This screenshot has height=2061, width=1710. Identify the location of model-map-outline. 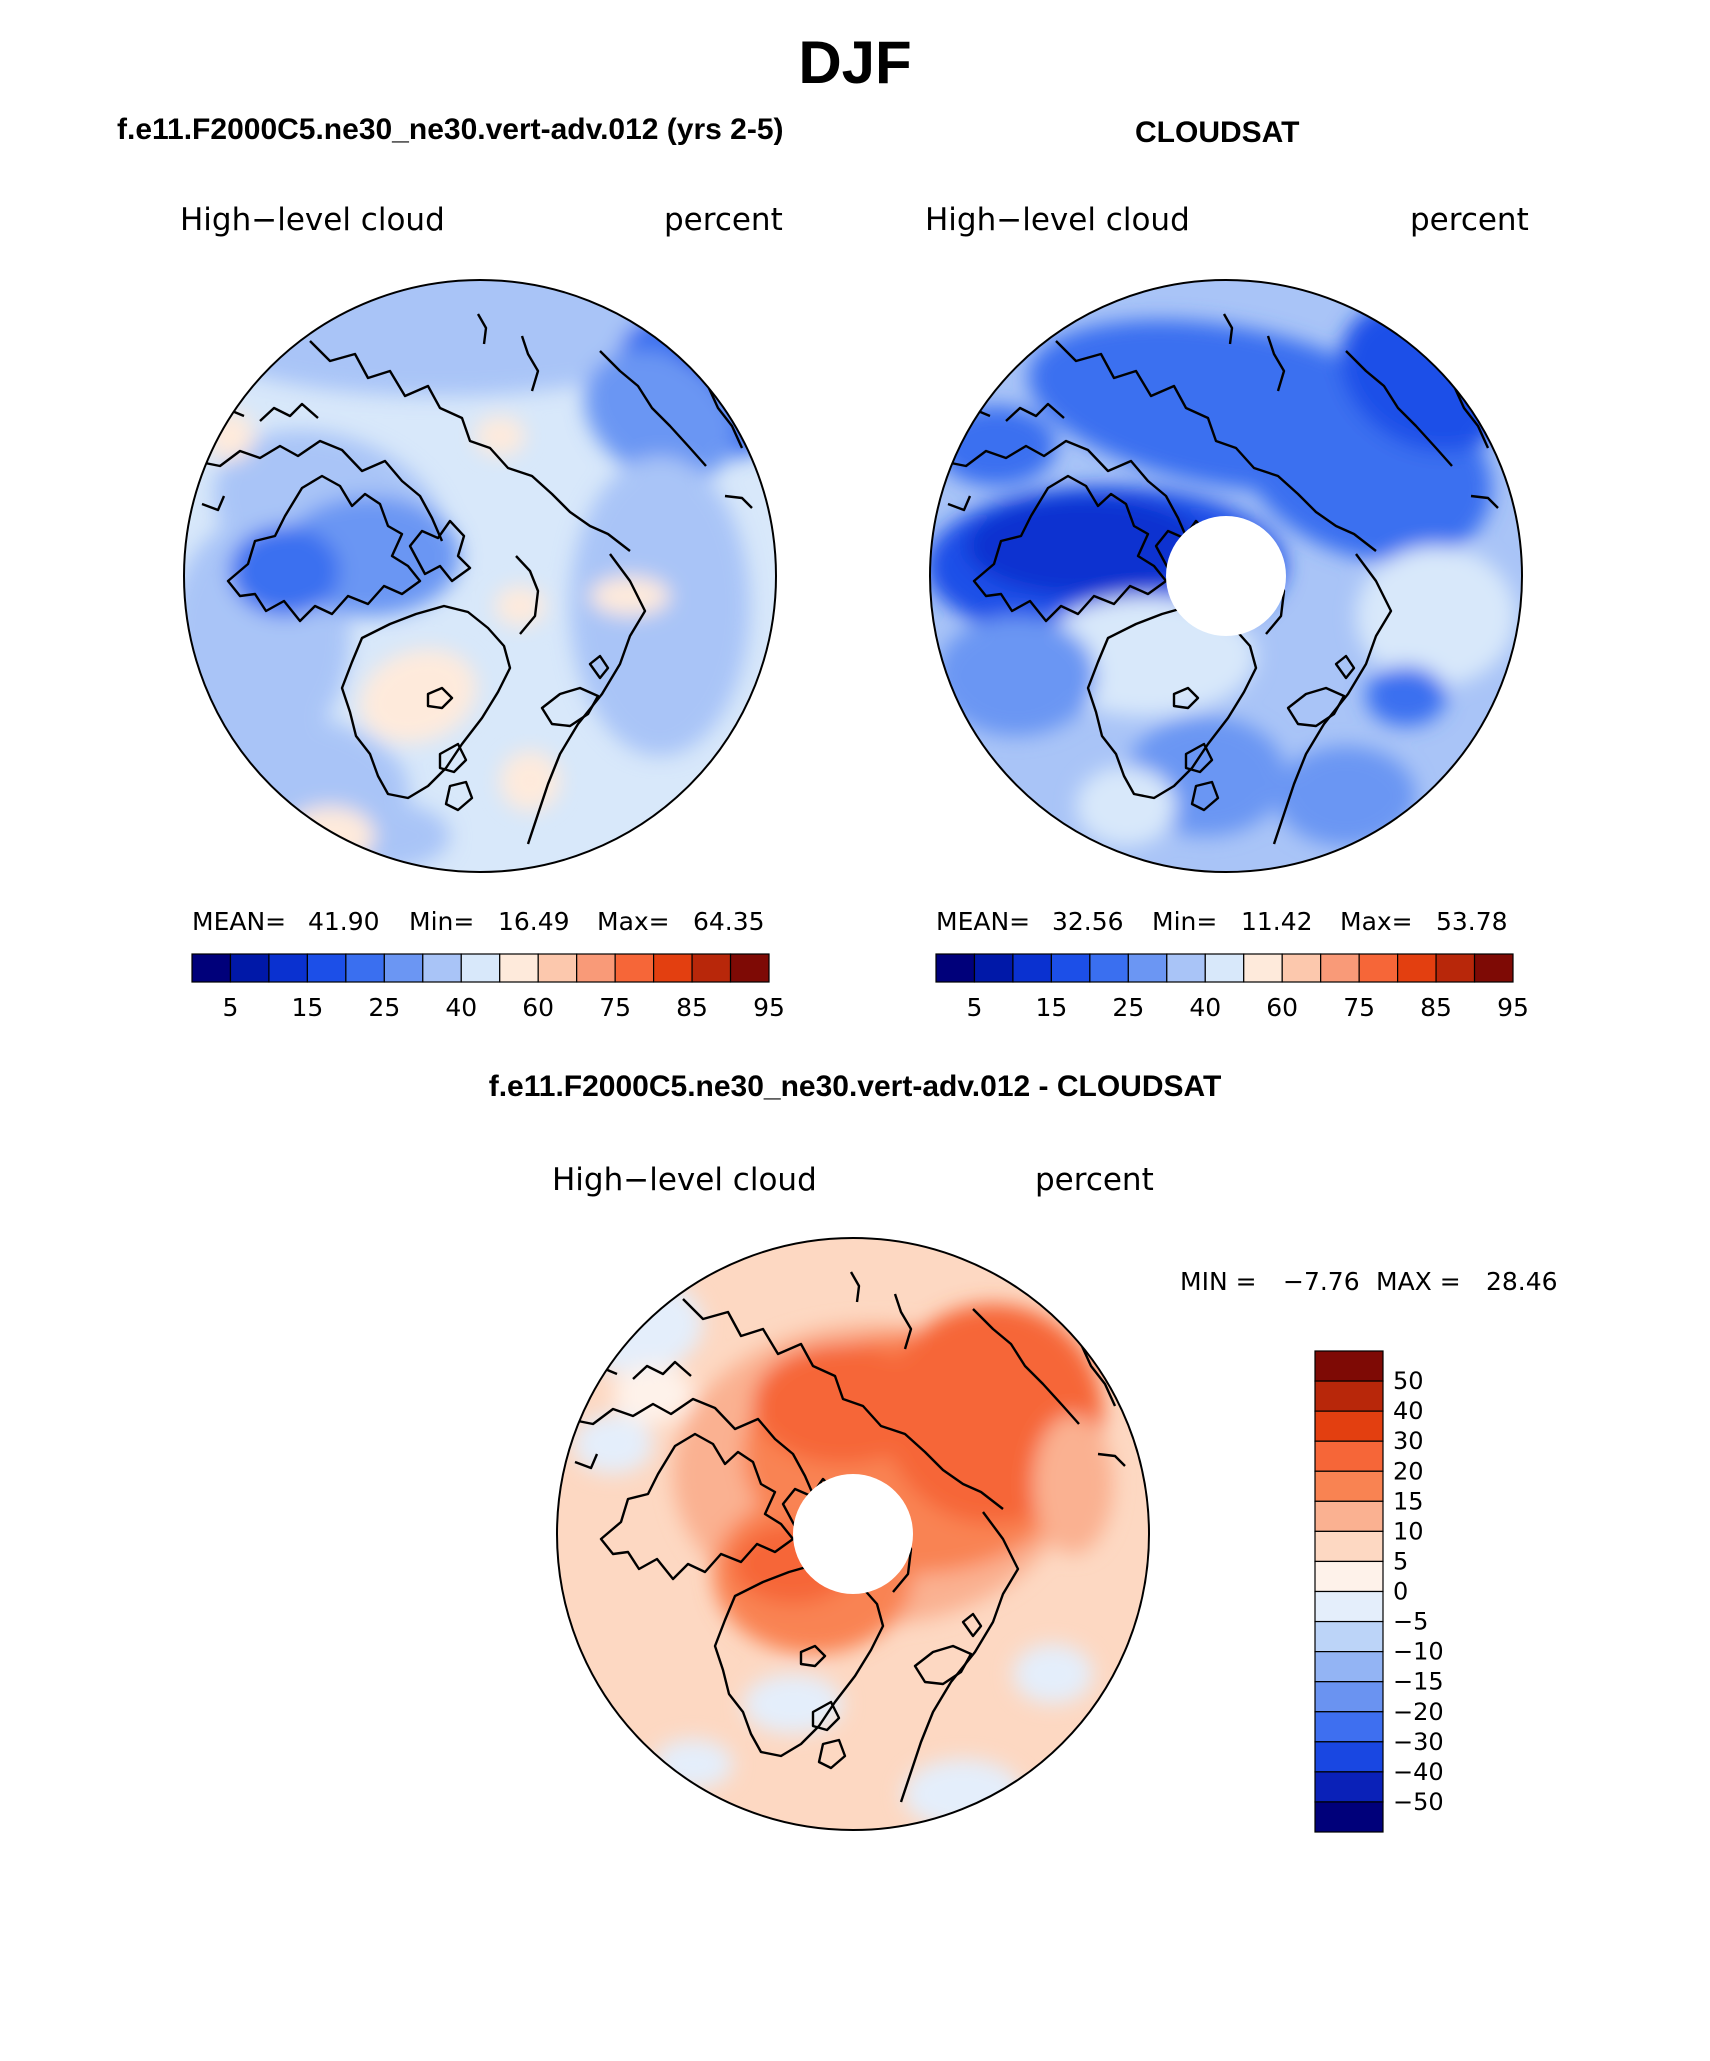
(480, 576).